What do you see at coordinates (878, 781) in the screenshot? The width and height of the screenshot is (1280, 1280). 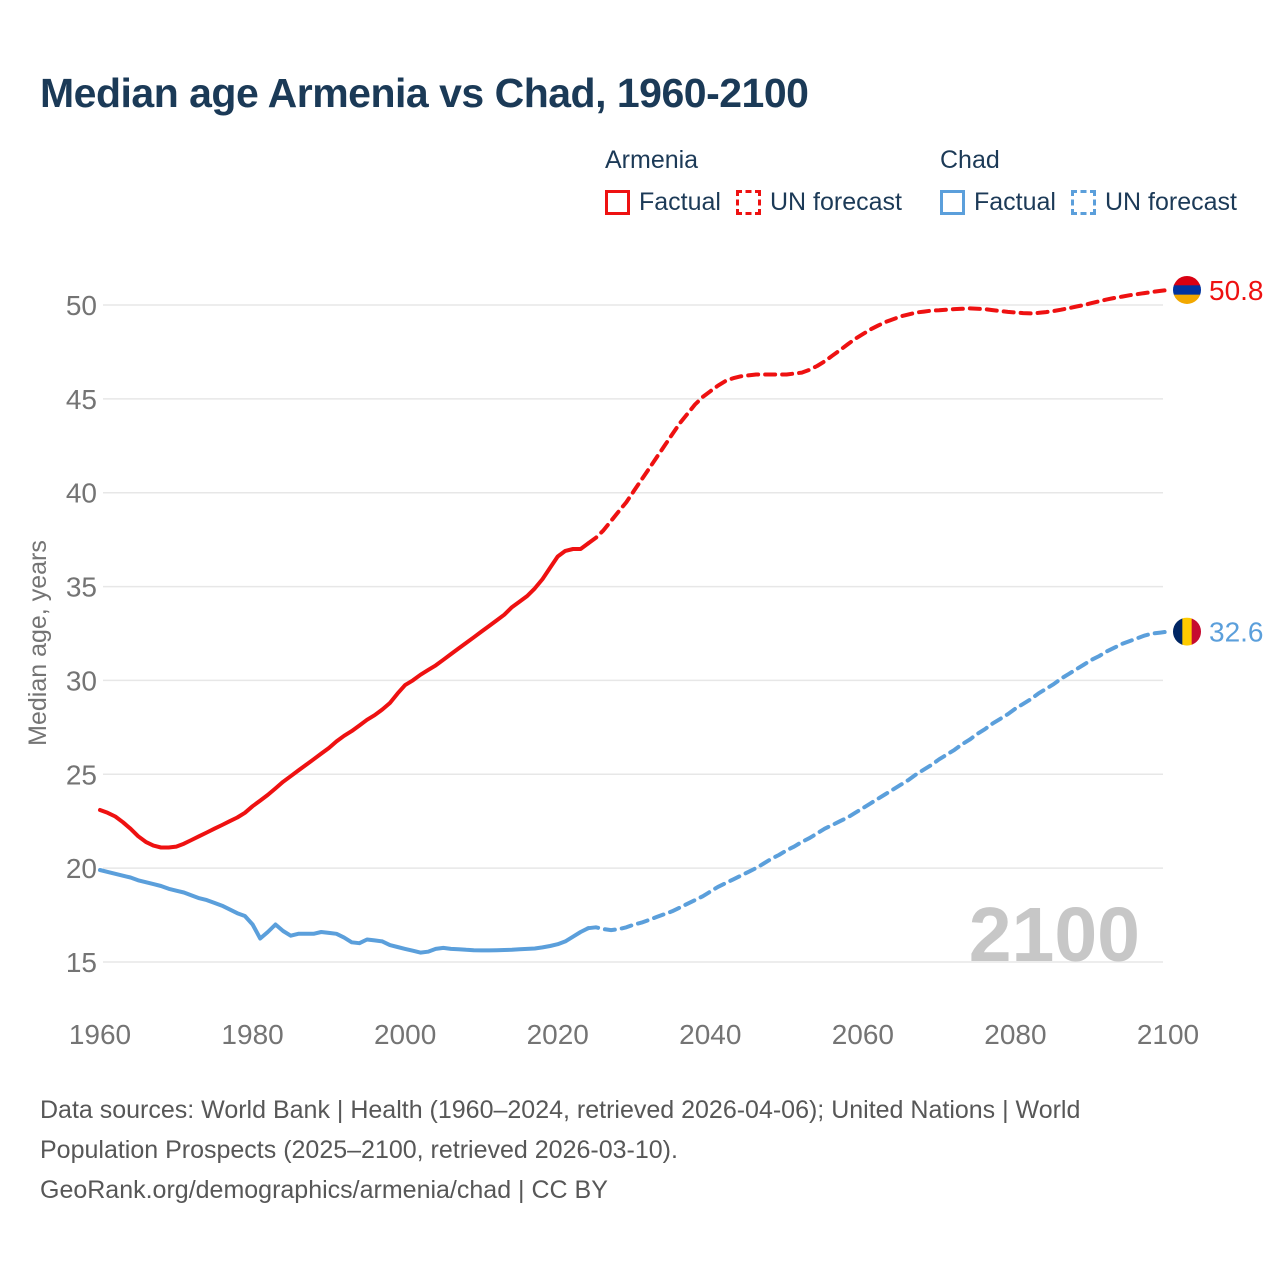 I see `chad-un-forecast-line` at bounding box center [878, 781].